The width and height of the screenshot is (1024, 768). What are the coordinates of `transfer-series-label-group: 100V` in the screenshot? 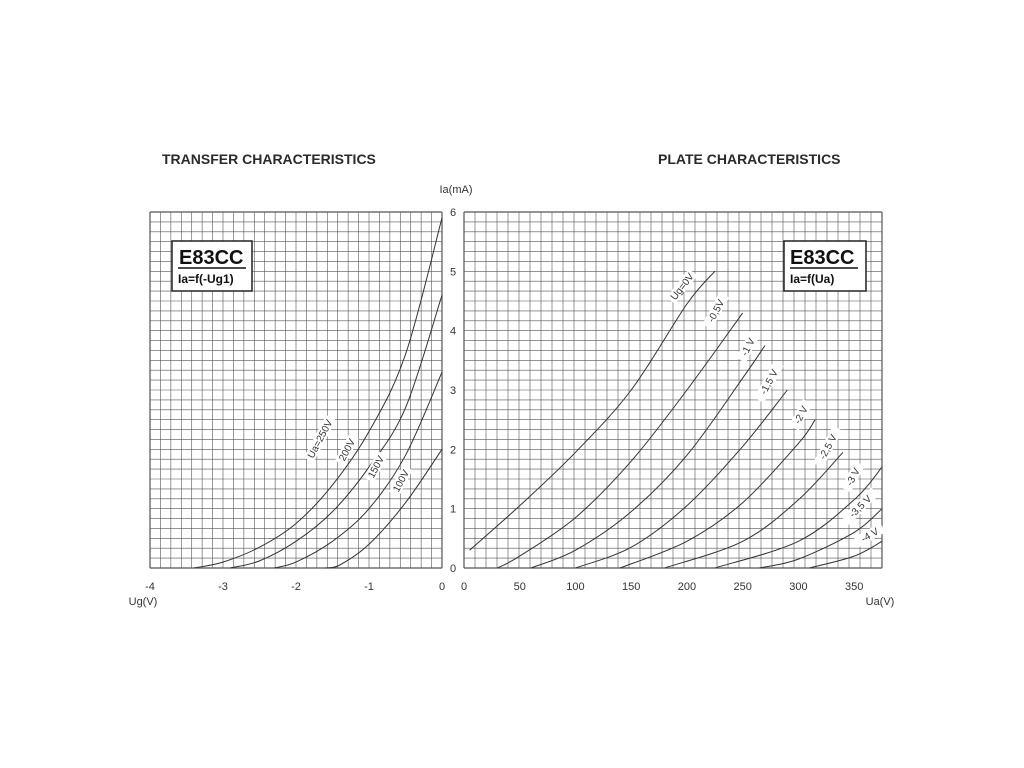 It's located at (400, 481).